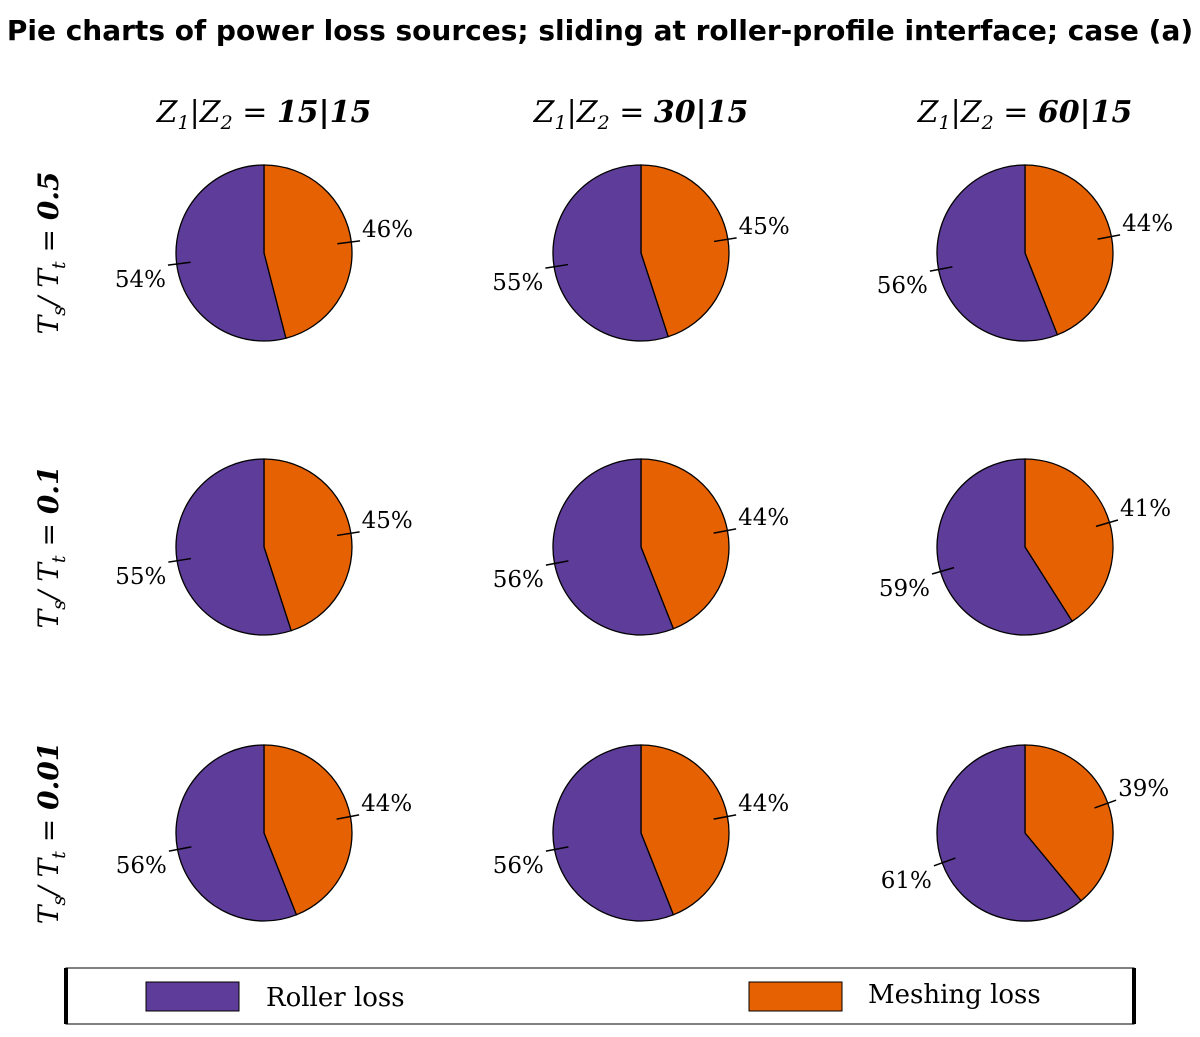 The width and height of the screenshot is (1200, 1037). Describe the element at coordinates (1145, 509) in the screenshot. I see `pct-label-meshing-loss: 41%` at that location.